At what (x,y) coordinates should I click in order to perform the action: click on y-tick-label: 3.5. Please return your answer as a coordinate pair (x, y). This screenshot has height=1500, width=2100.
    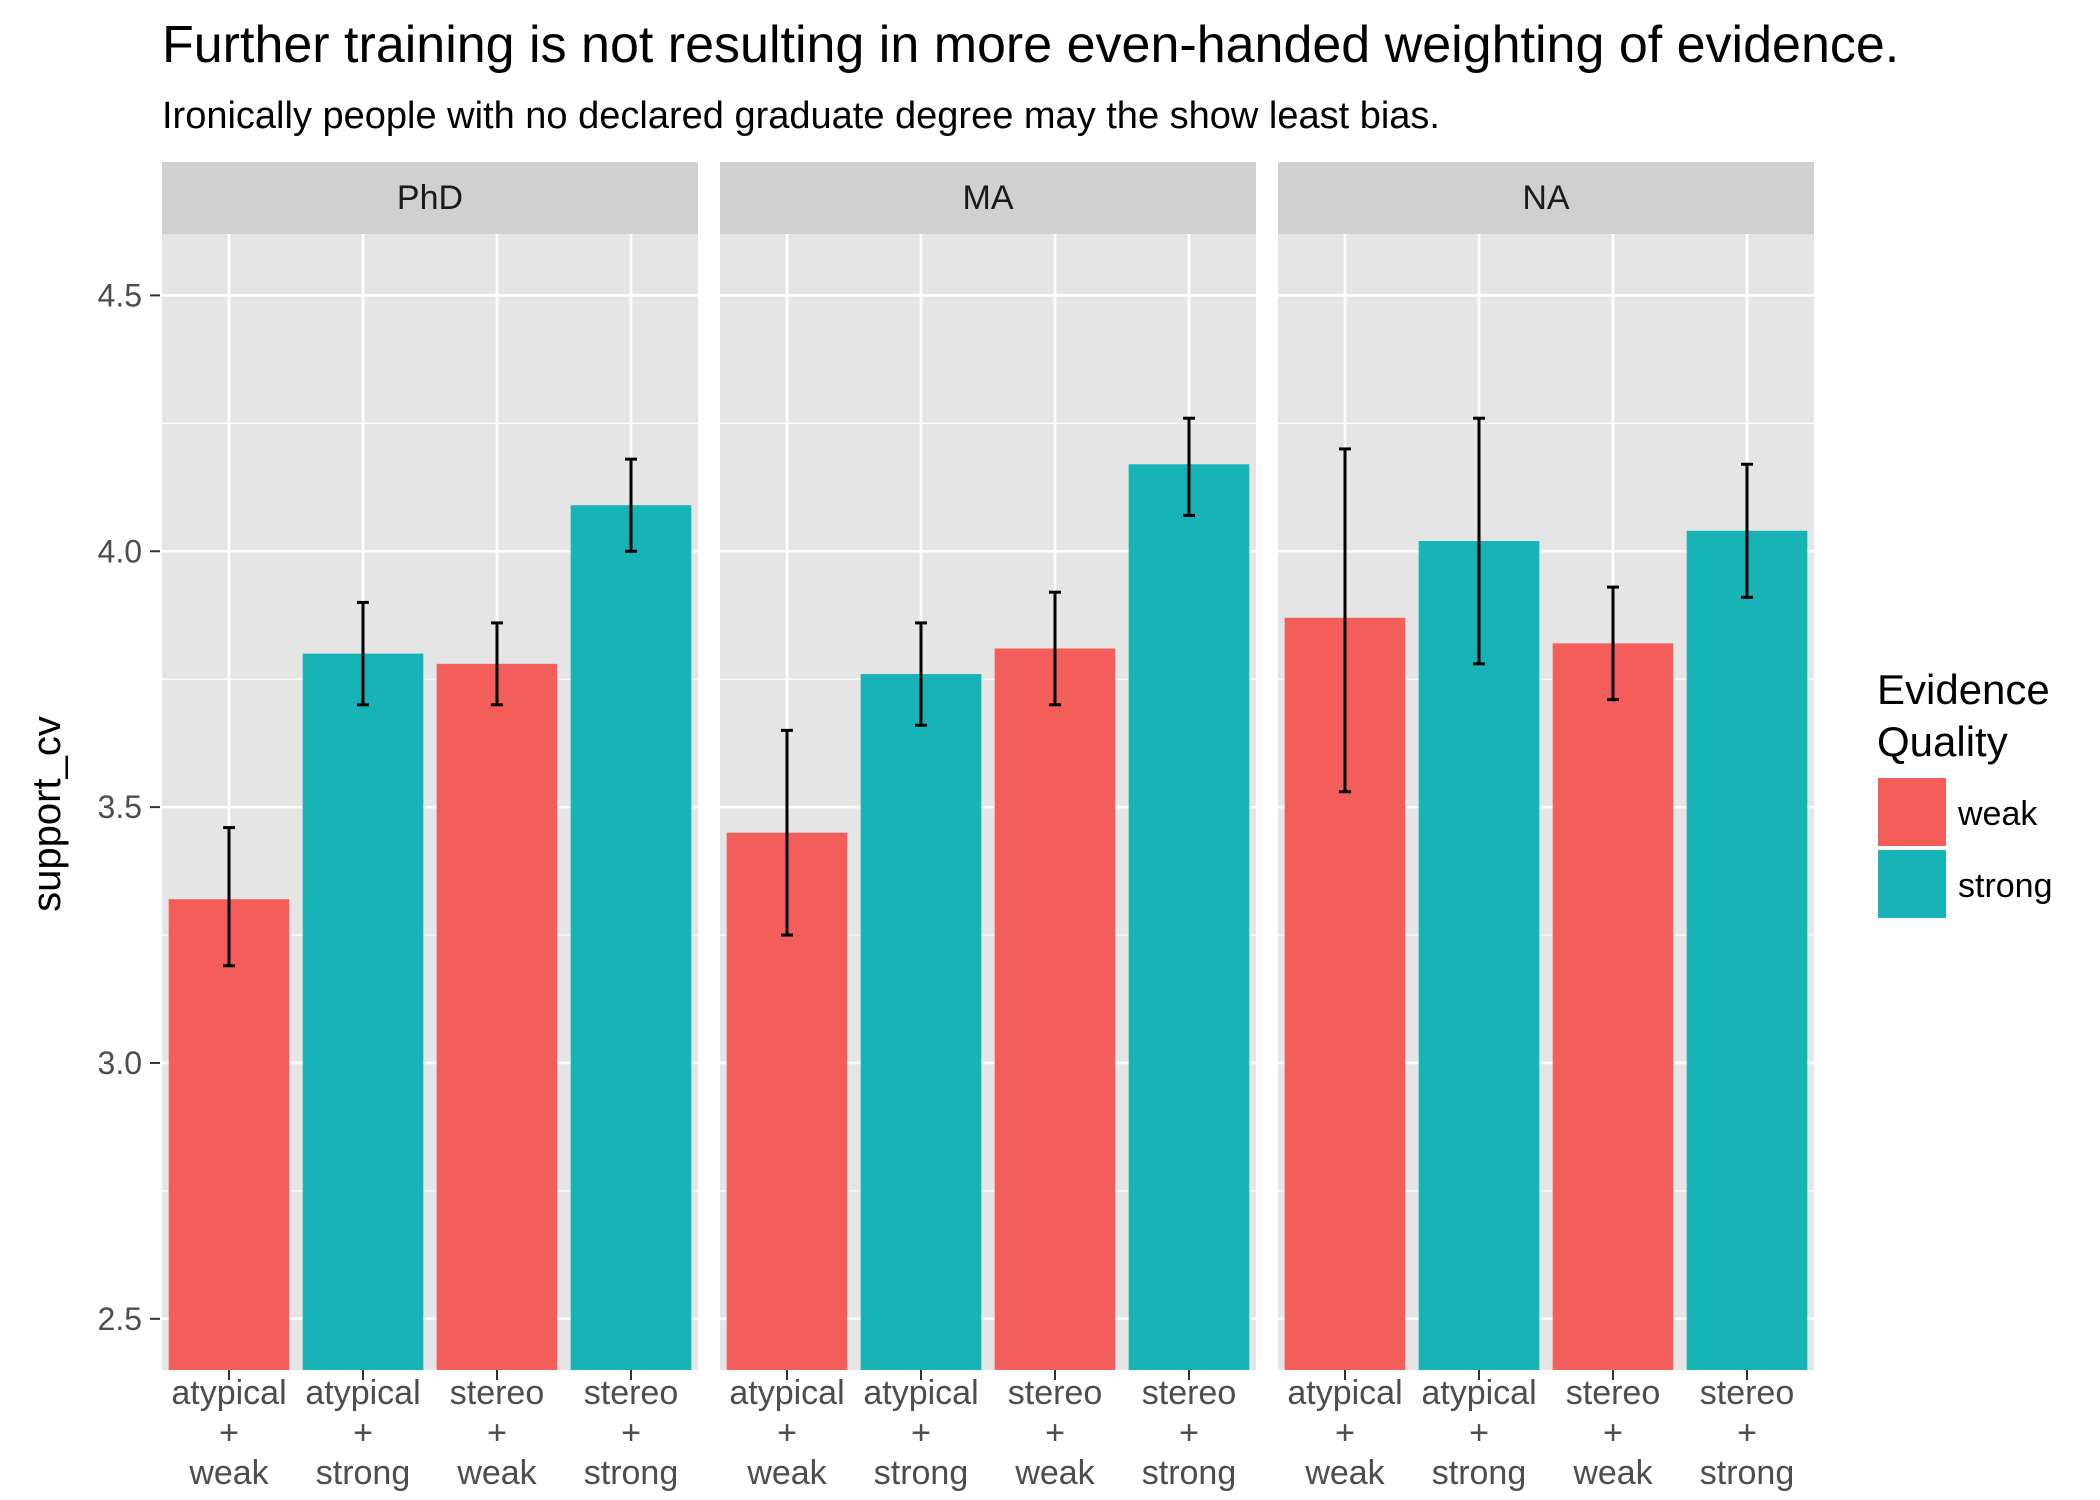
    Looking at the image, I should click on (120, 807).